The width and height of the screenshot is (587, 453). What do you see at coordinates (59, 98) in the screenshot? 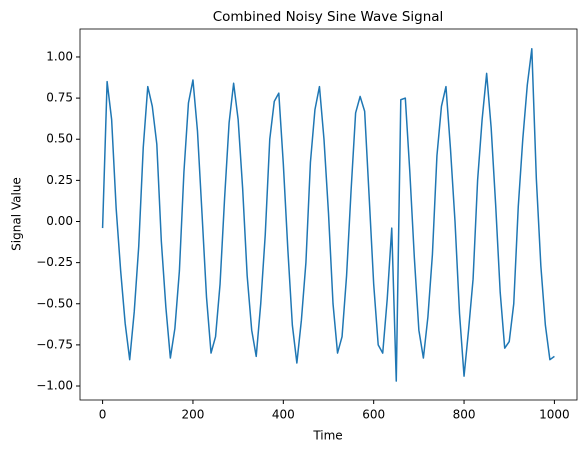
I see `y-tick-label: 0.75` at bounding box center [59, 98].